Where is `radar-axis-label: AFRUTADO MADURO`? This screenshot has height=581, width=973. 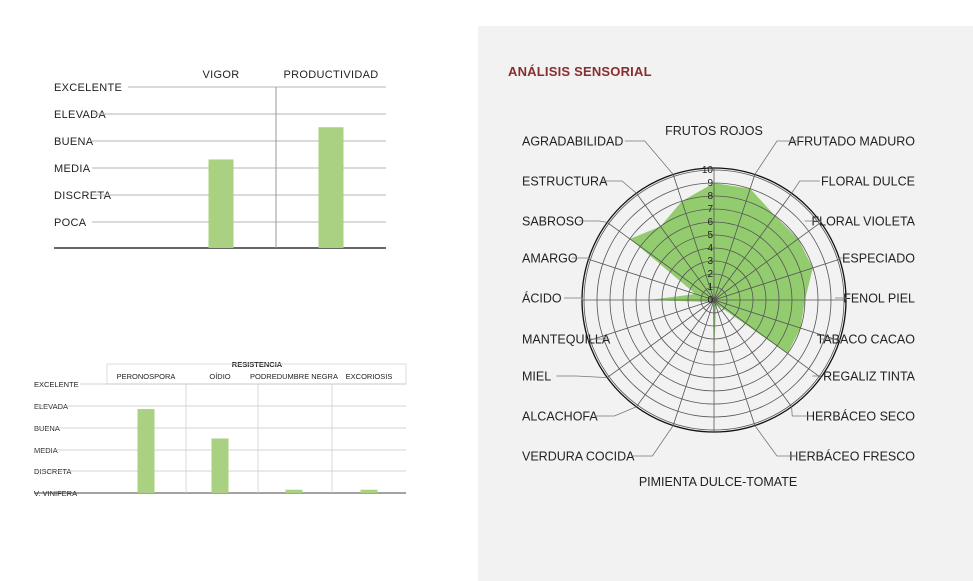
radar-axis-label: AFRUTADO MADURO is located at coordinates (851, 142).